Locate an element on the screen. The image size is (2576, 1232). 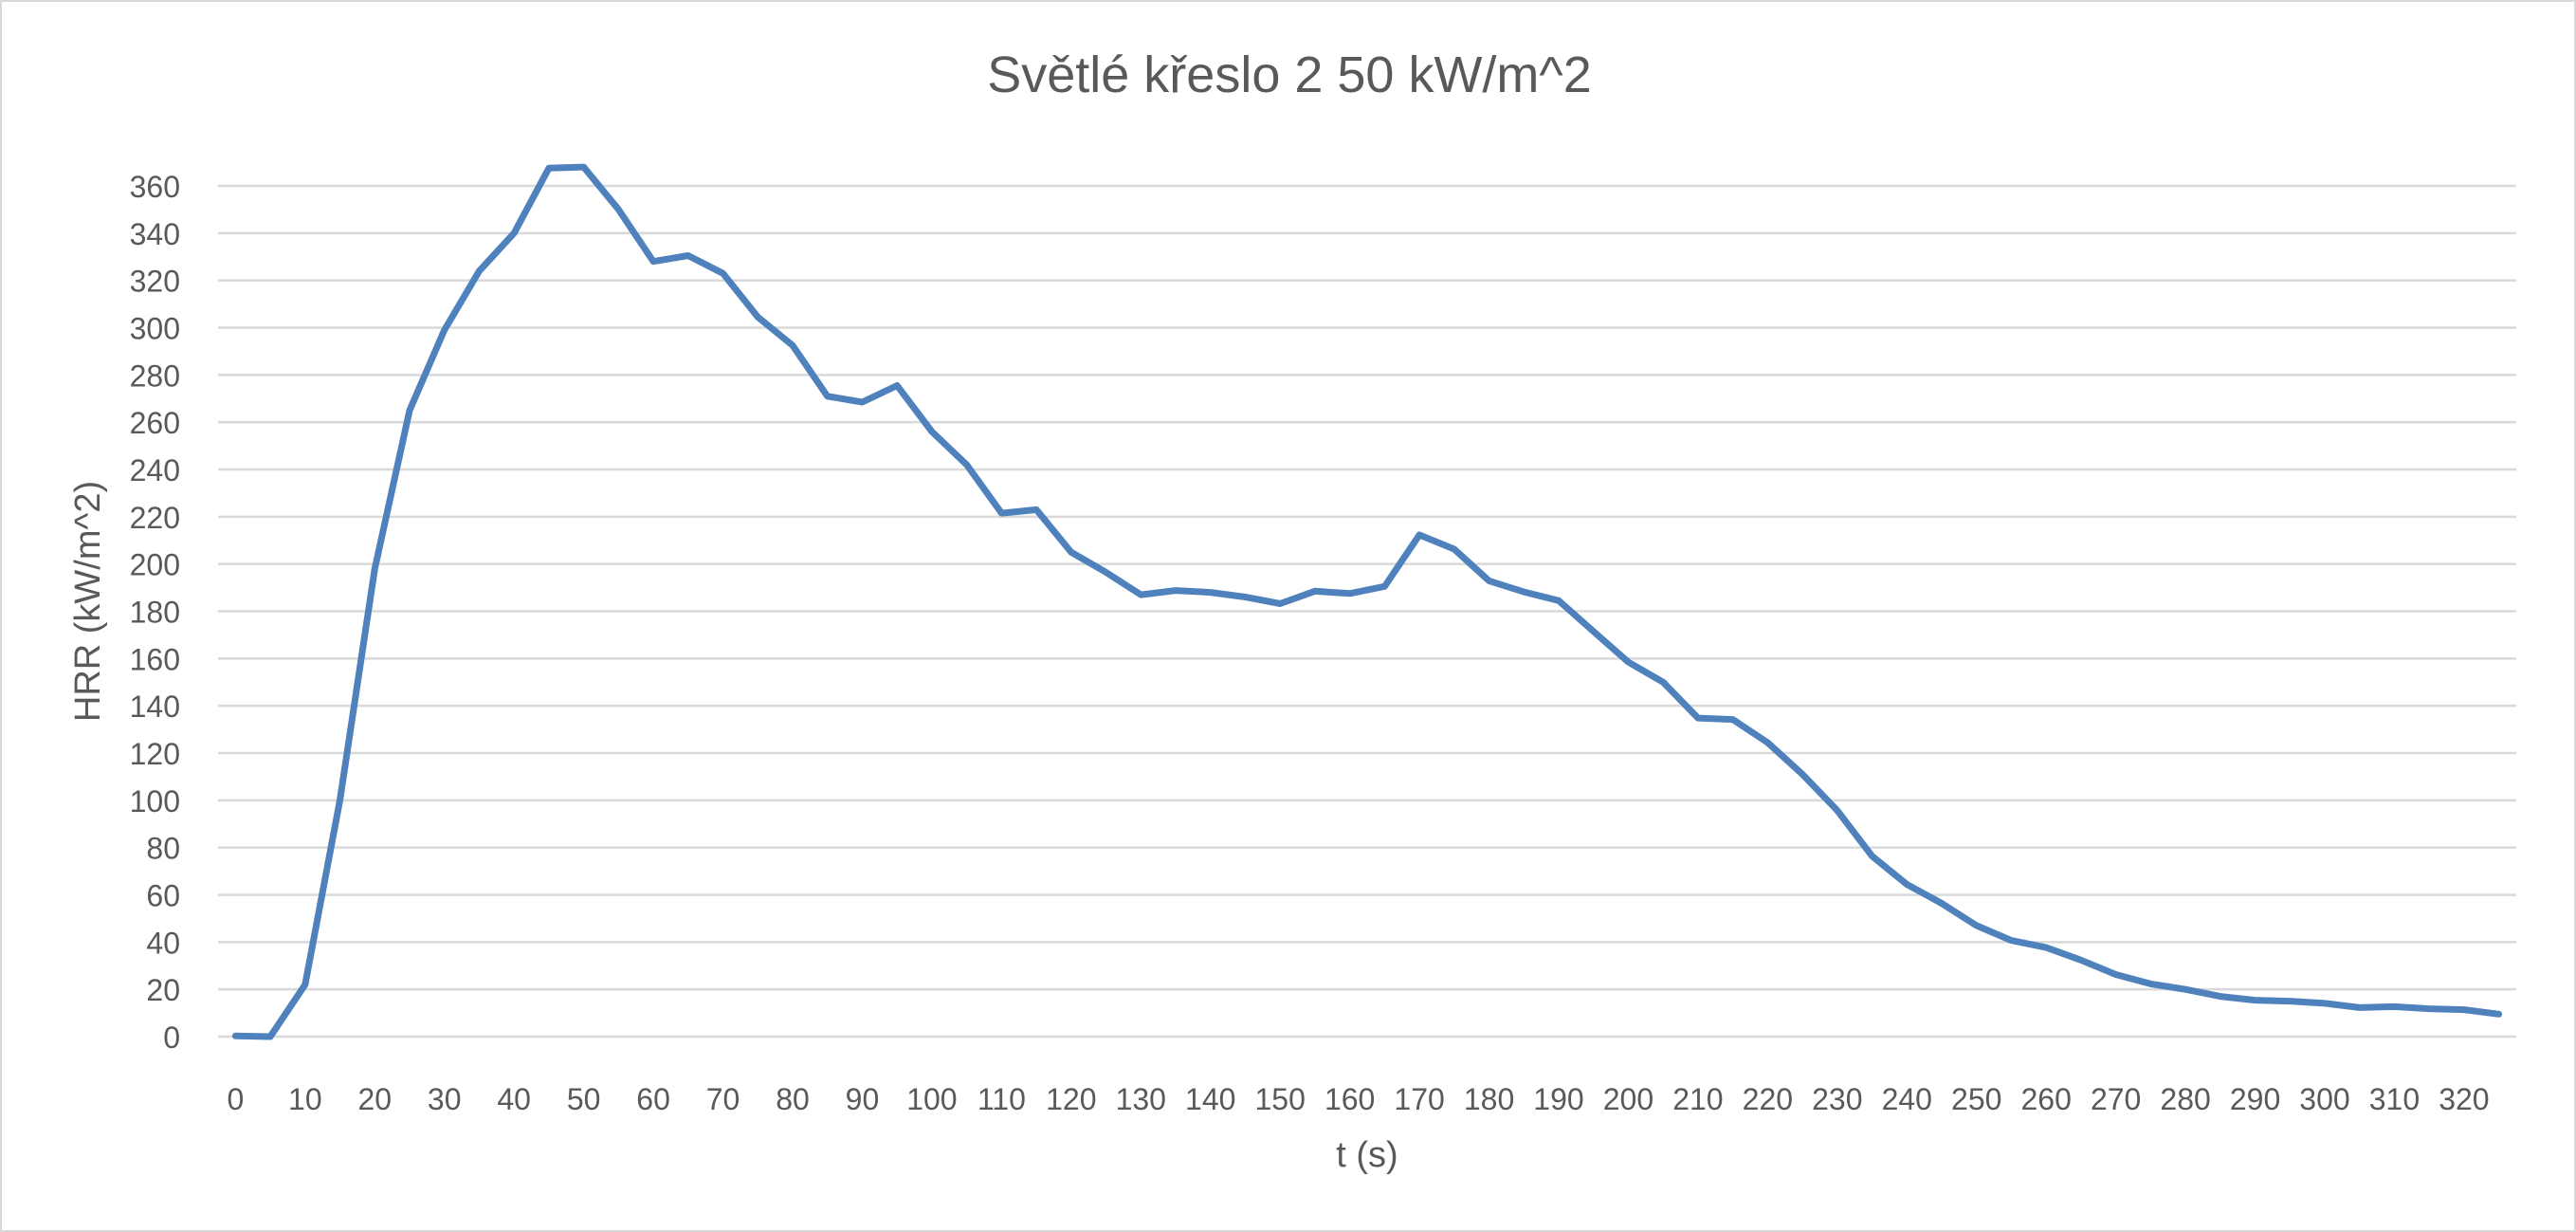
y-tick-label: 160 is located at coordinates (155, 659).